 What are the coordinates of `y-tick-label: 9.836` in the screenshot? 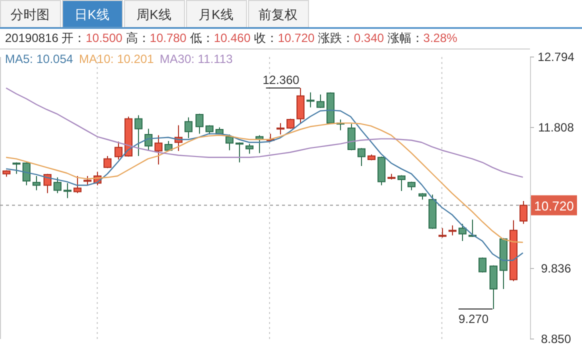 It's located at (556, 269).